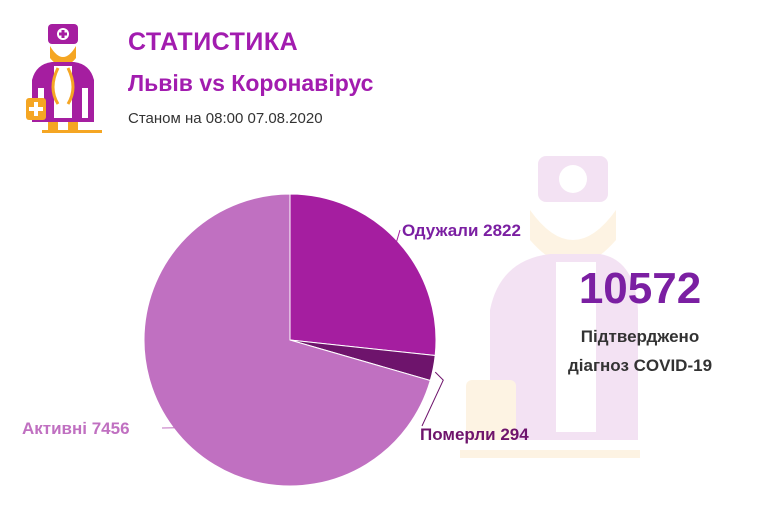 The width and height of the screenshot is (767, 529). What do you see at coordinates (461, 230) in the screenshot?
I see `slice-label: Одужали 2822` at bounding box center [461, 230].